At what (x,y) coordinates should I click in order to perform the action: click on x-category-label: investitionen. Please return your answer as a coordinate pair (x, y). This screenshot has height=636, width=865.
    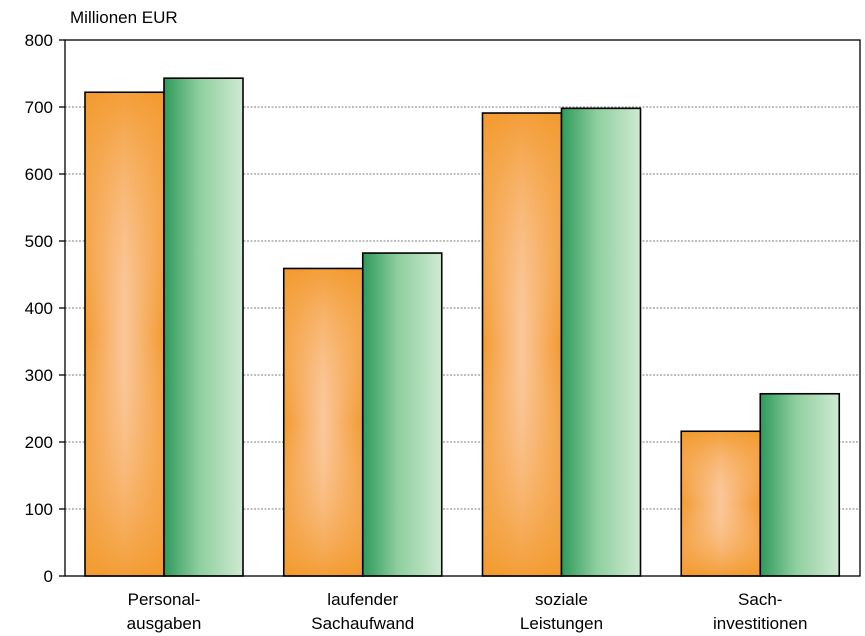
    Looking at the image, I should click on (760, 623).